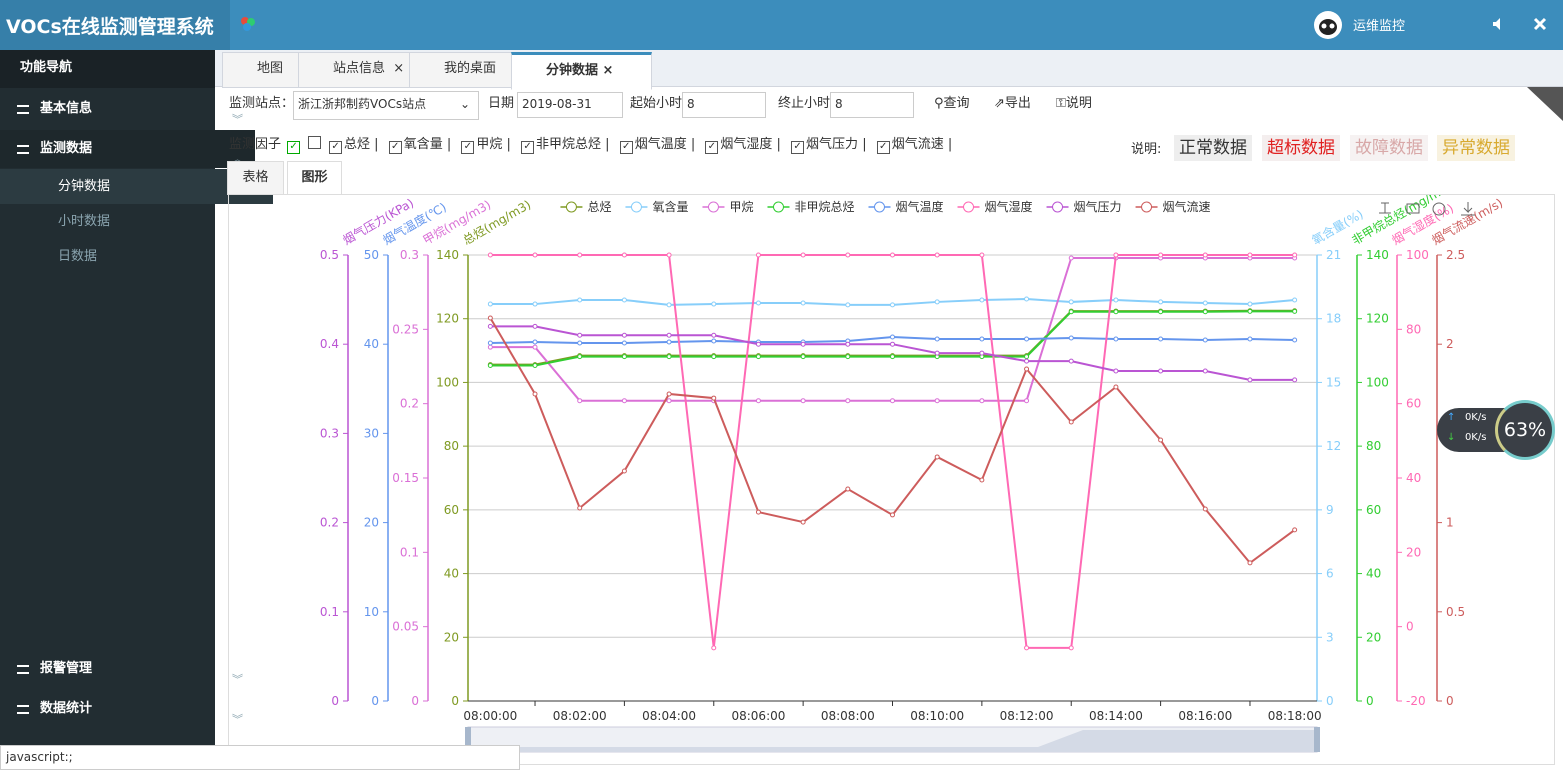 The height and width of the screenshot is (770, 1563). I want to click on view-tab-active: 图形, so click(314, 178).